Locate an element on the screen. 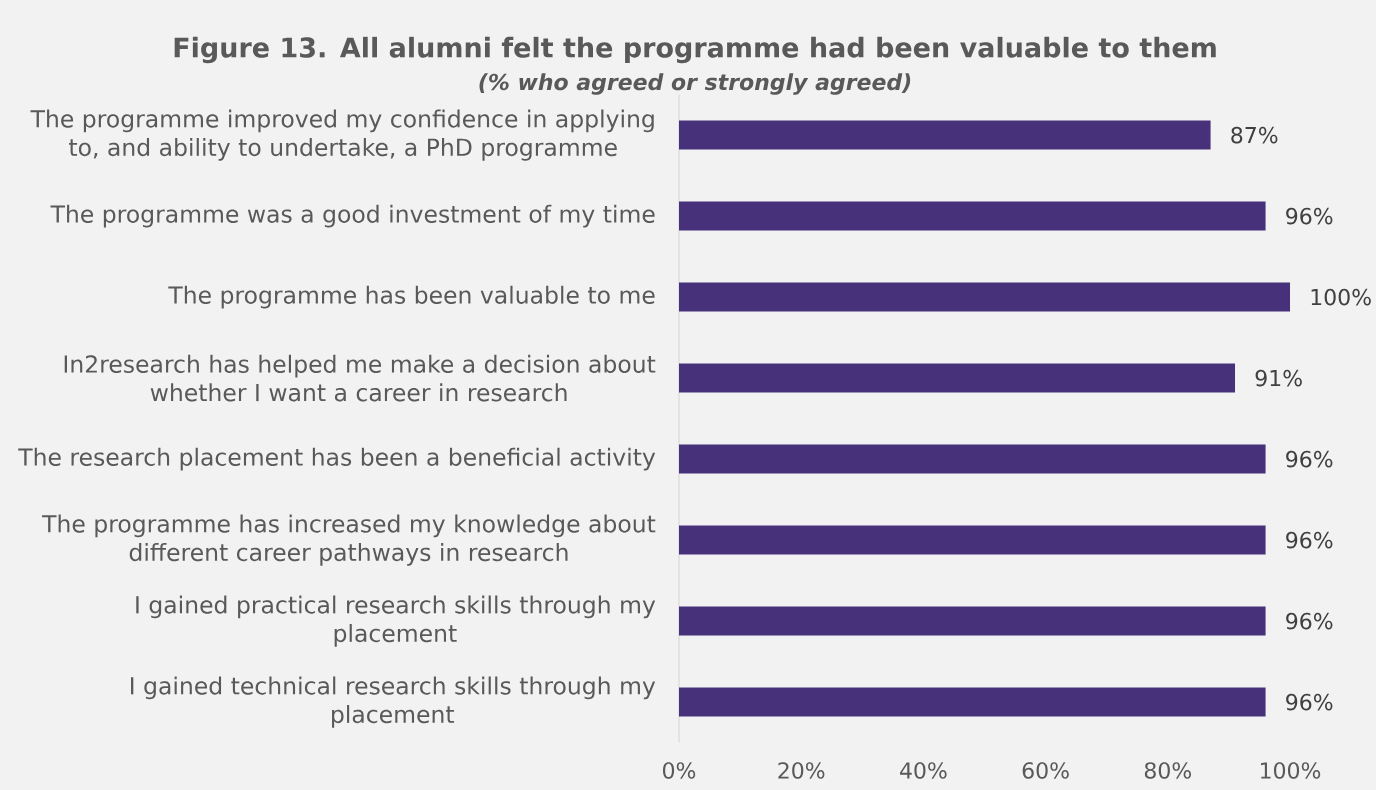 This screenshot has height=790, width=1376. data-label: 87% is located at coordinates (1254, 135).